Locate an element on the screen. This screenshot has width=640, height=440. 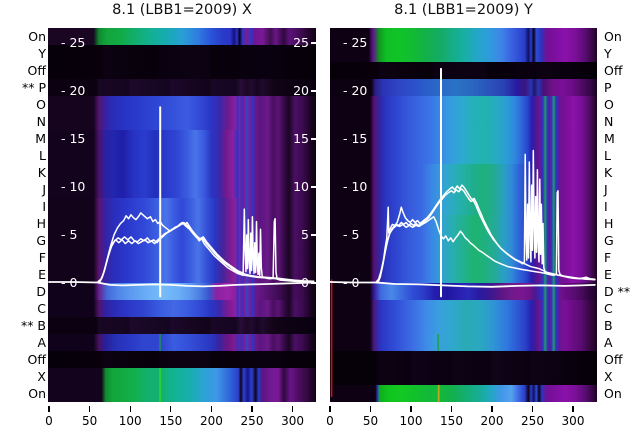
row-label: I is located at coordinates (606, 206).